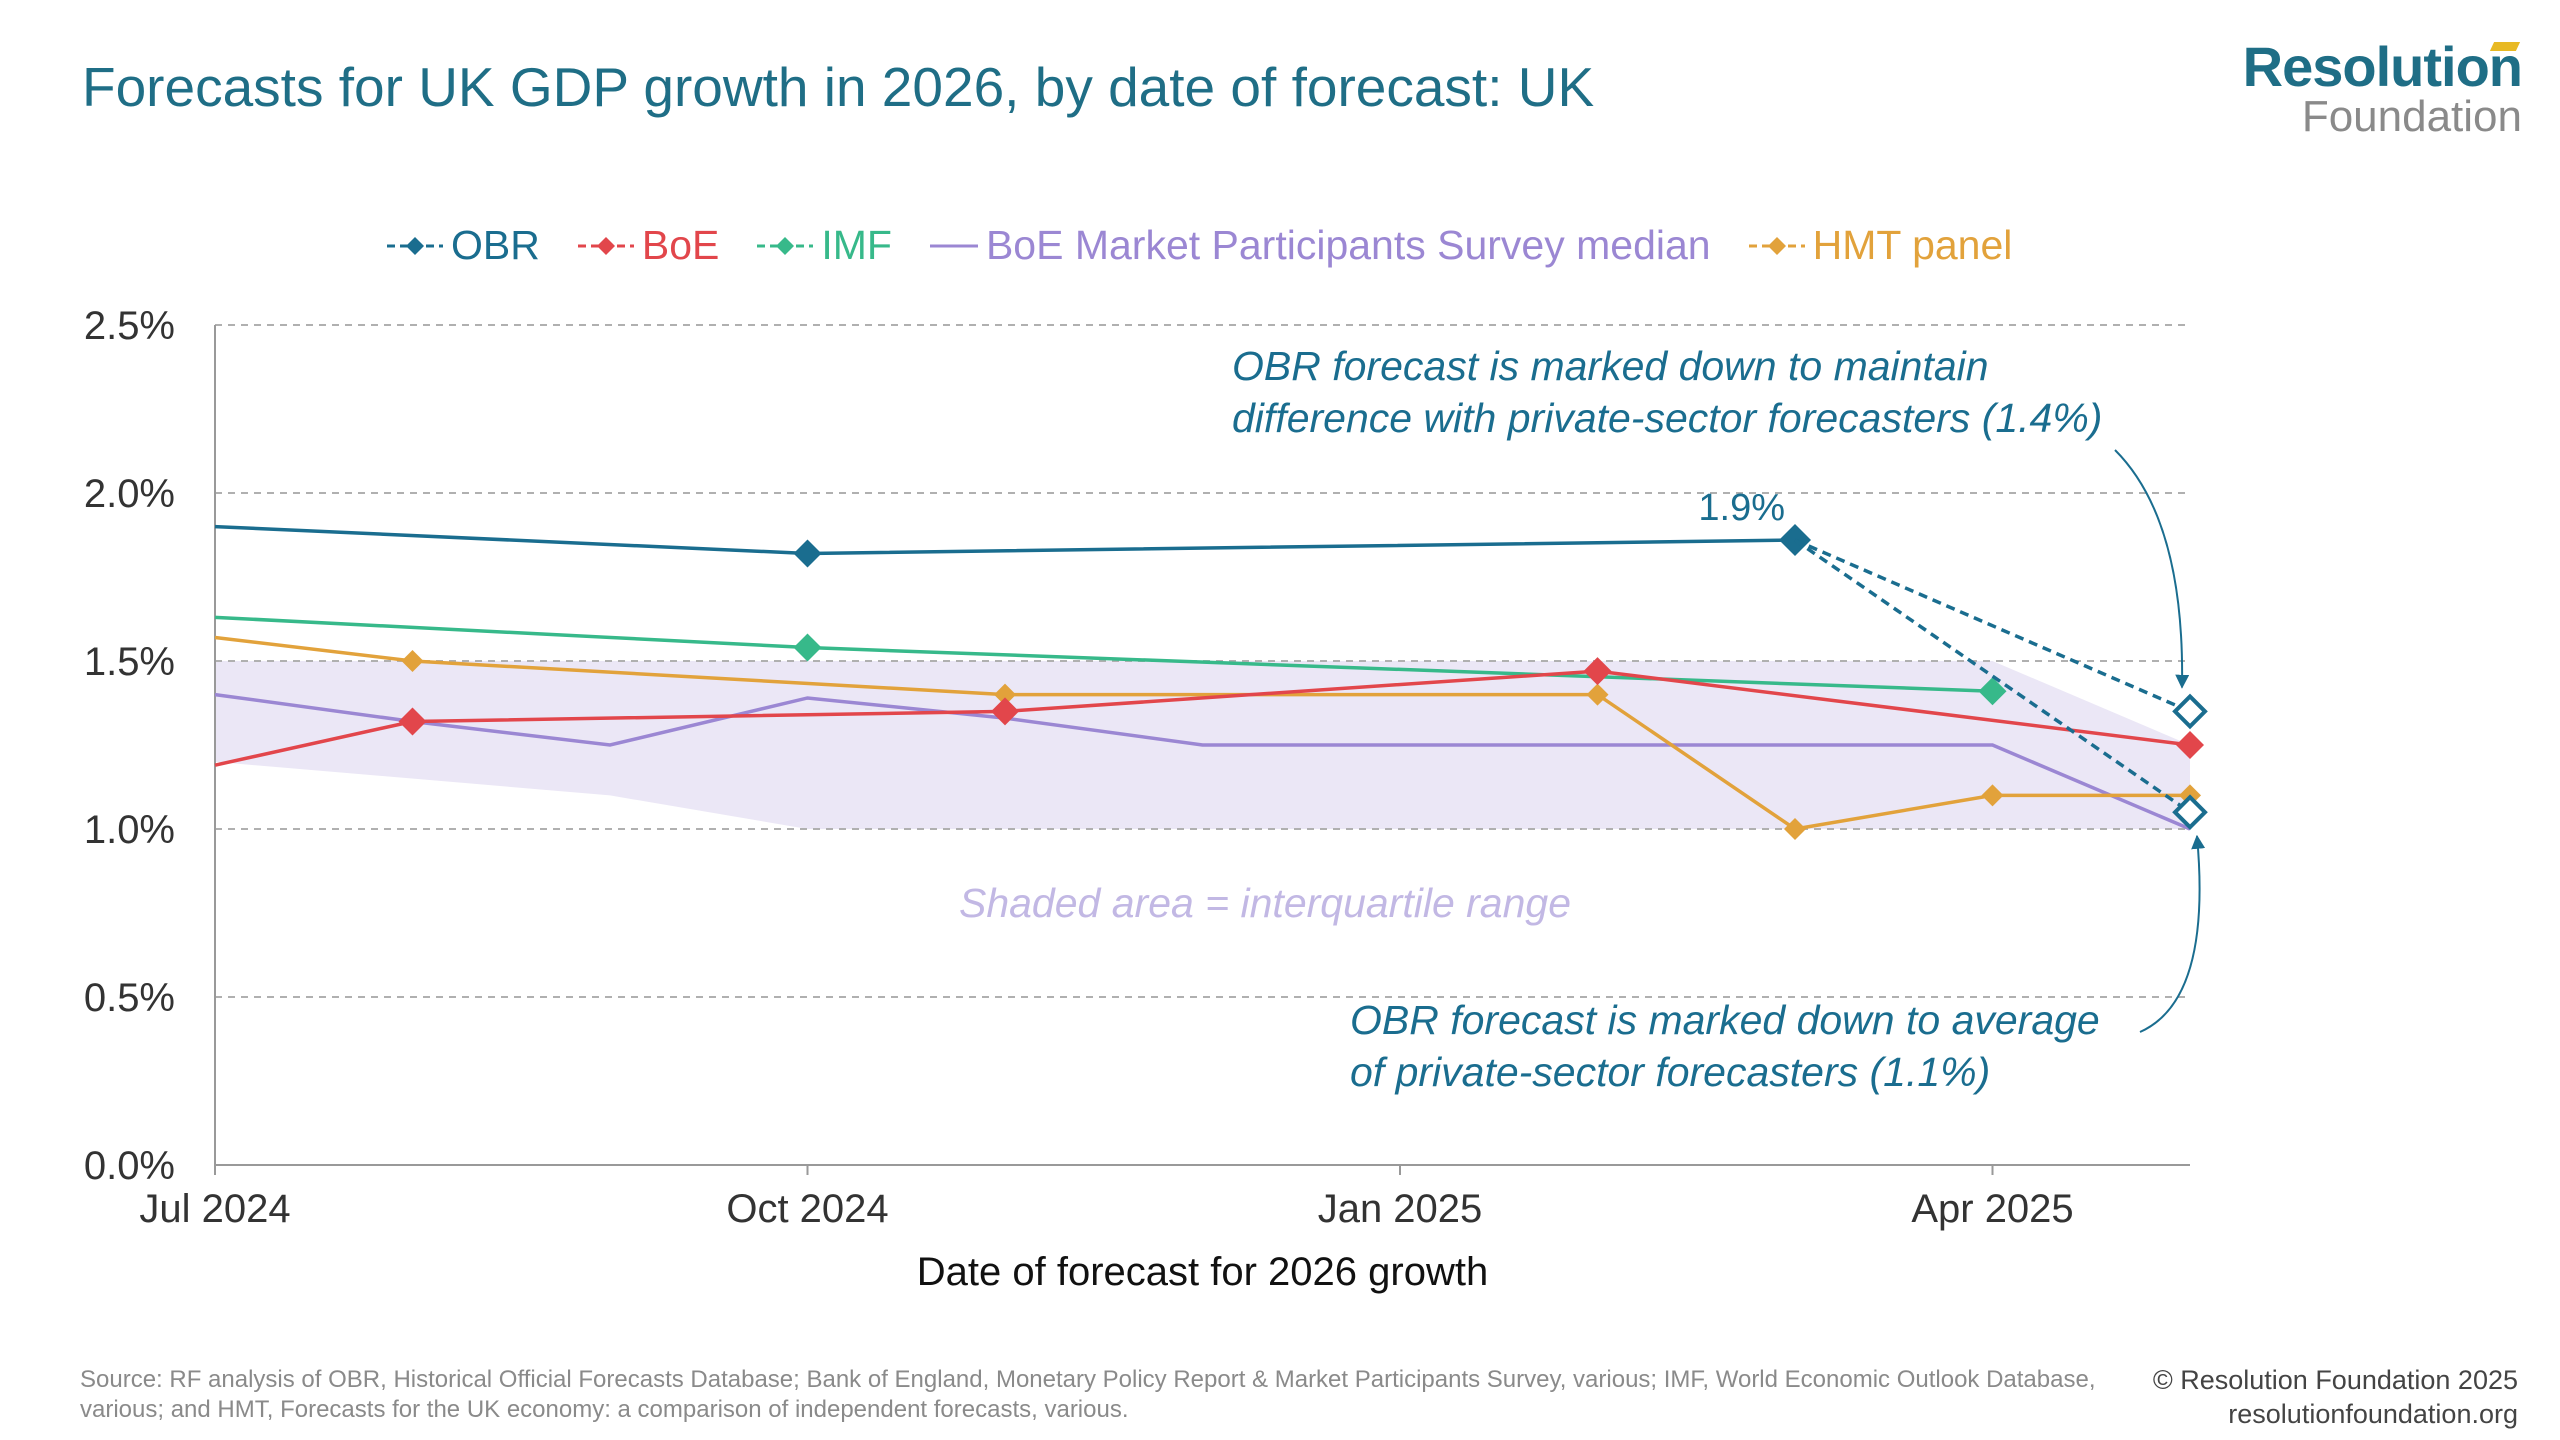 The width and height of the screenshot is (2560, 1440). I want to click on resolution-foundation-logo: Resolution Foundation, so click(2382, 88).